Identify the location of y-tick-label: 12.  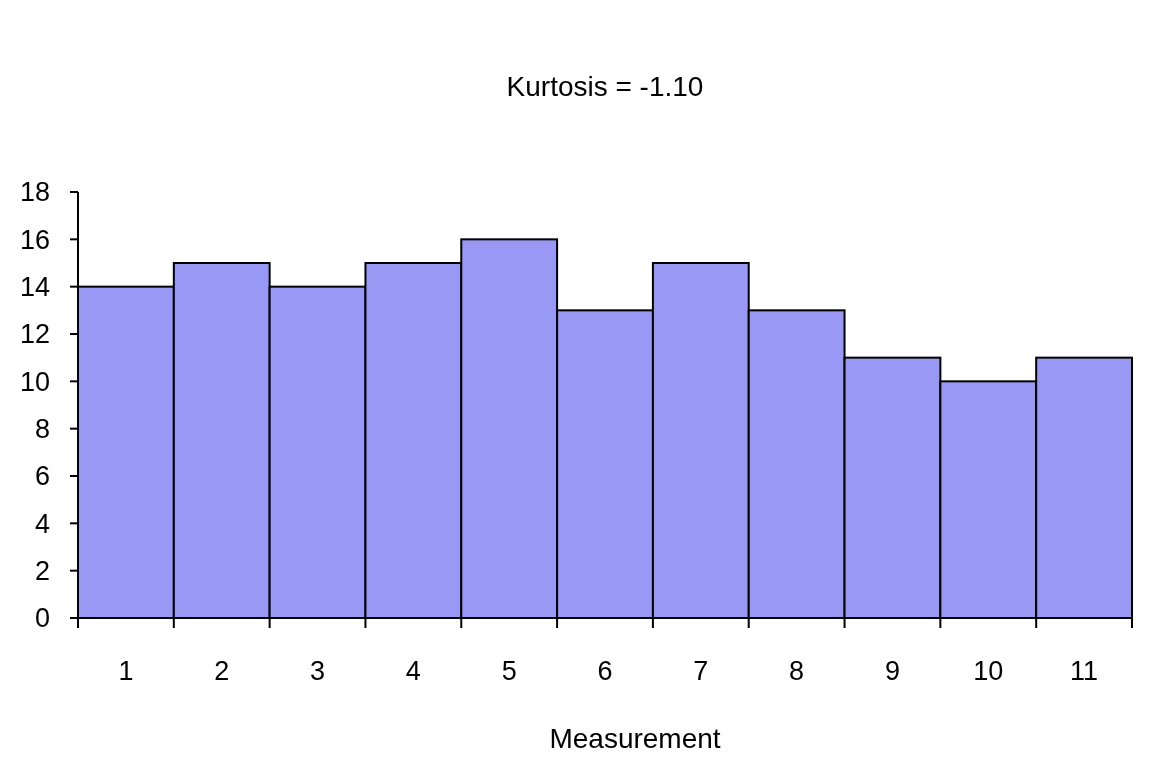
(34, 334).